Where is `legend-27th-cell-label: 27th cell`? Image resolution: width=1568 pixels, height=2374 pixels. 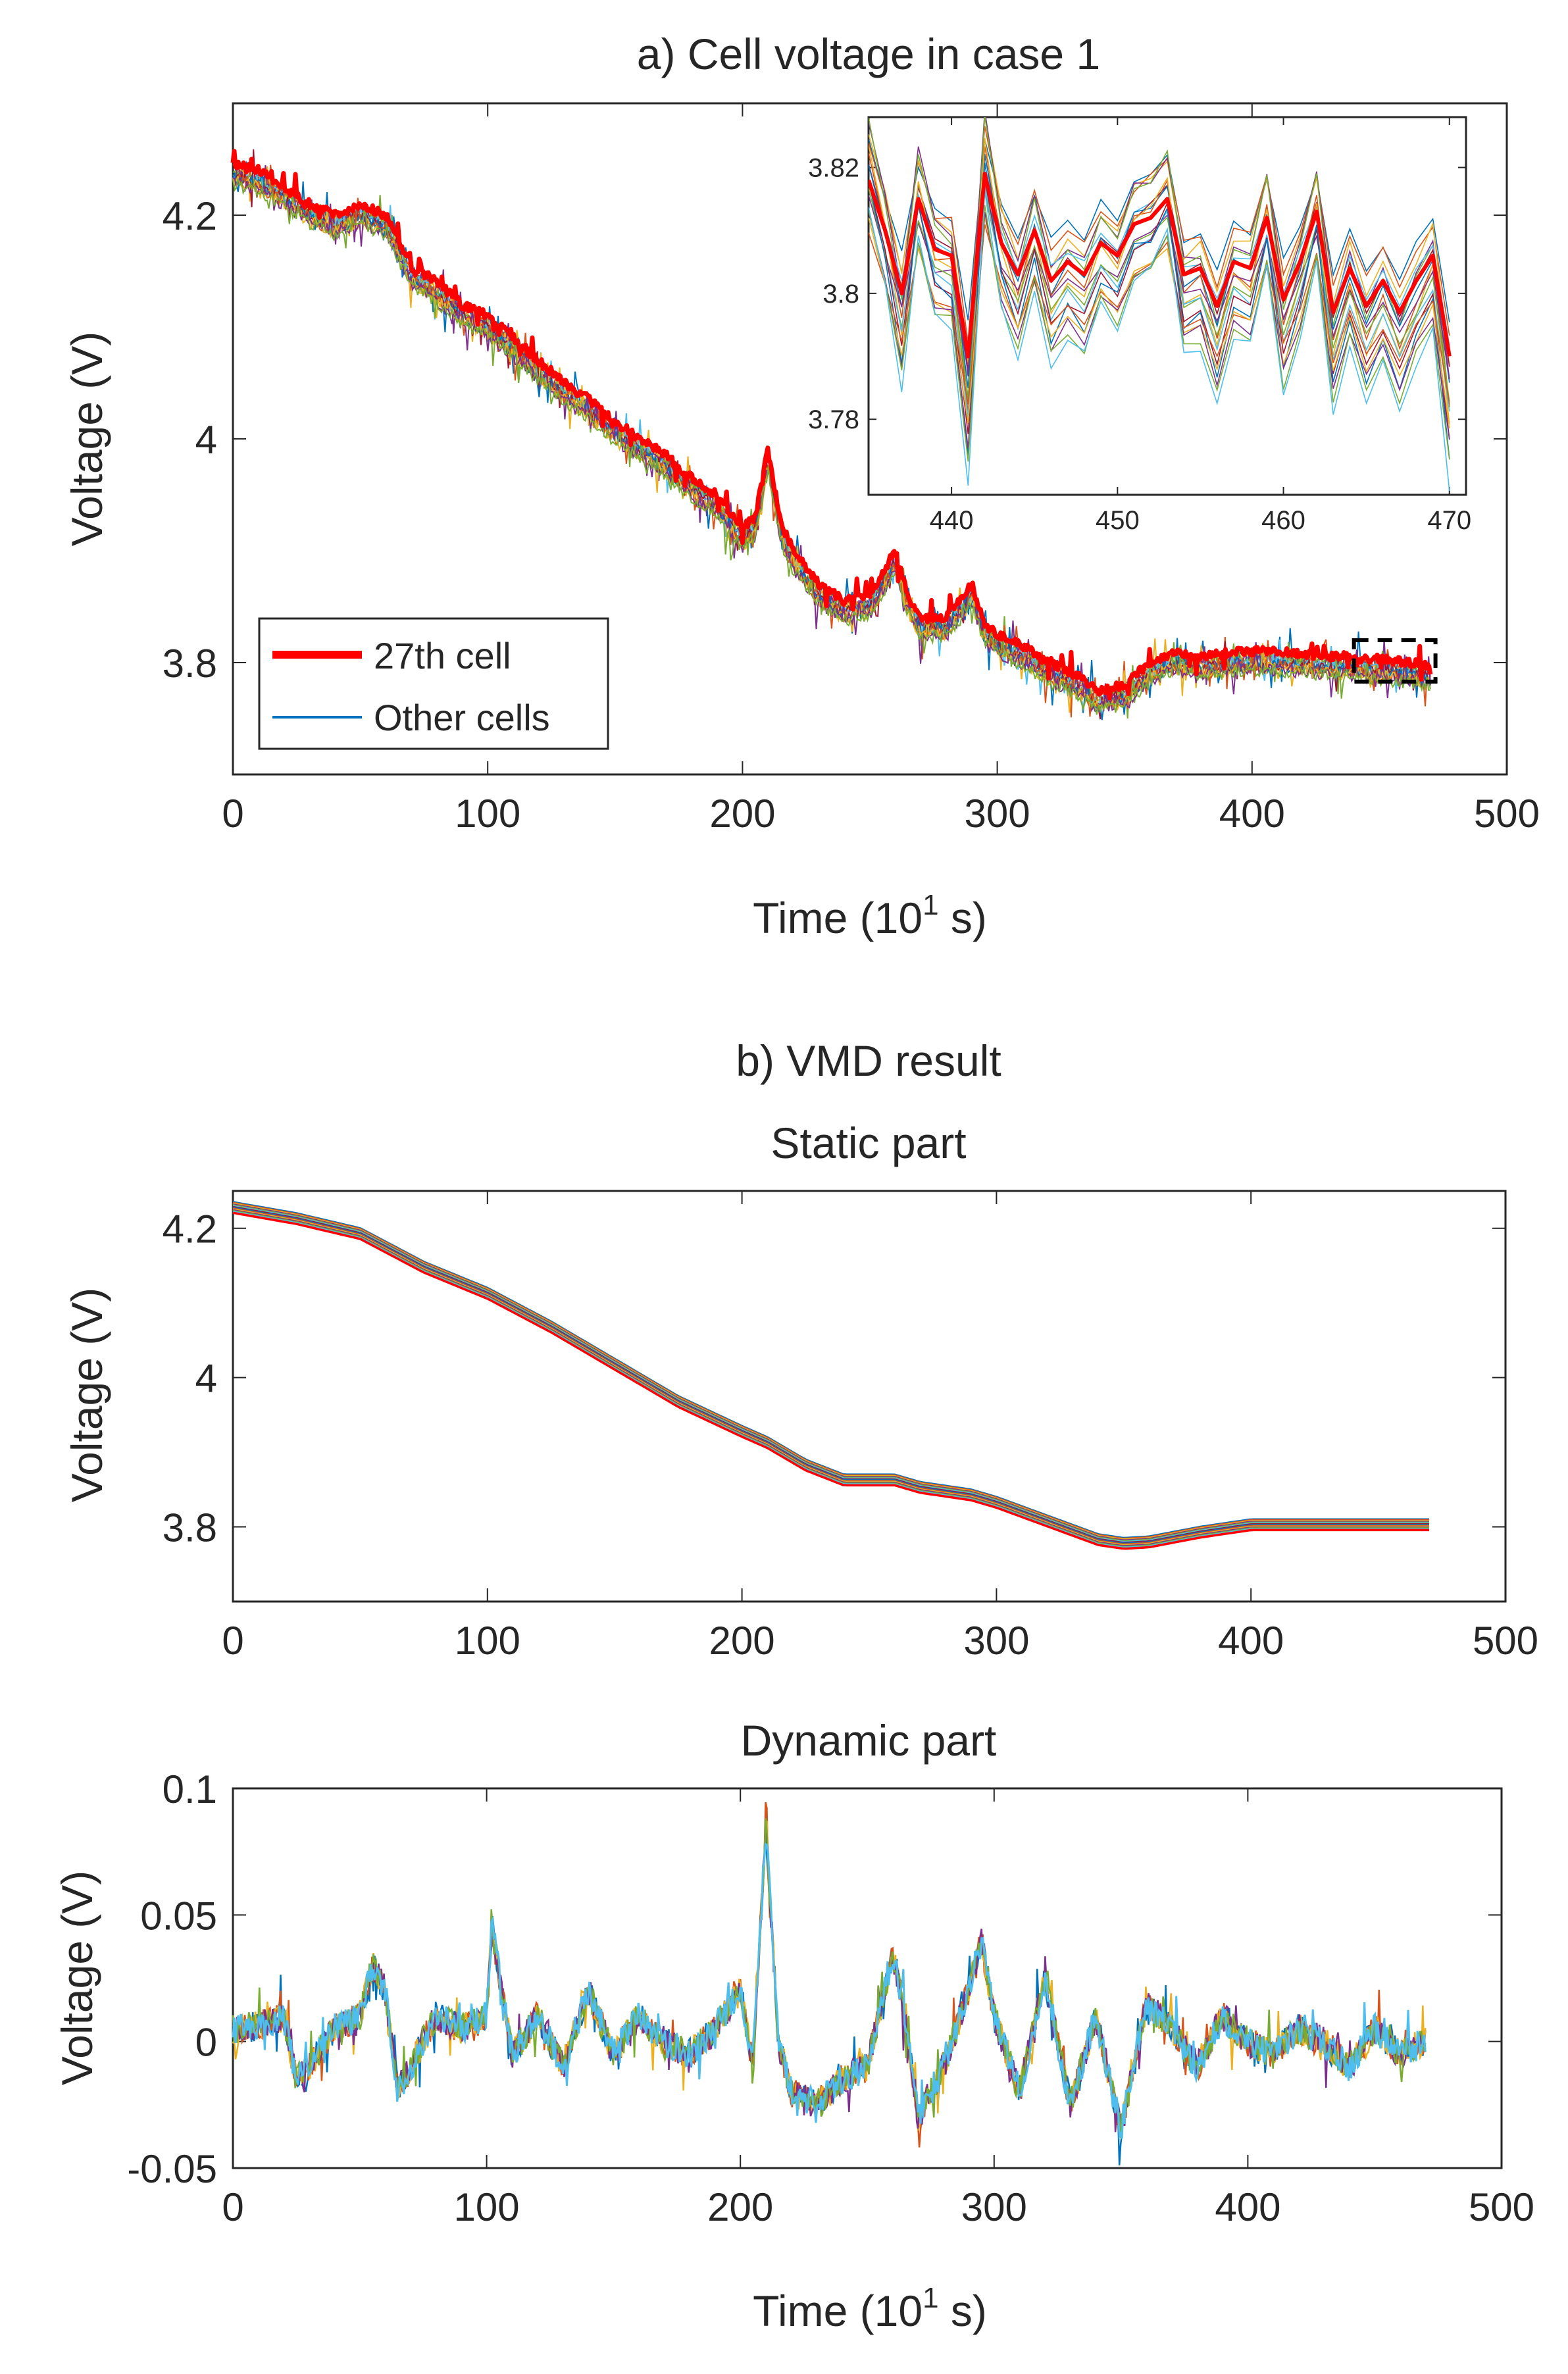 legend-27th-cell-label: 27th cell is located at coordinates (442, 655).